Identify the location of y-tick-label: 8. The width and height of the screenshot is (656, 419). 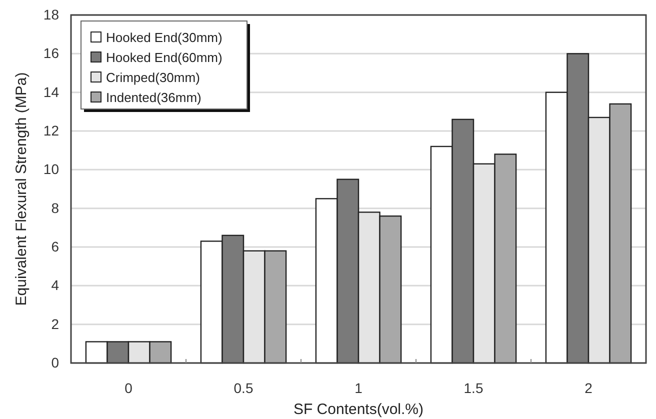
(55, 208).